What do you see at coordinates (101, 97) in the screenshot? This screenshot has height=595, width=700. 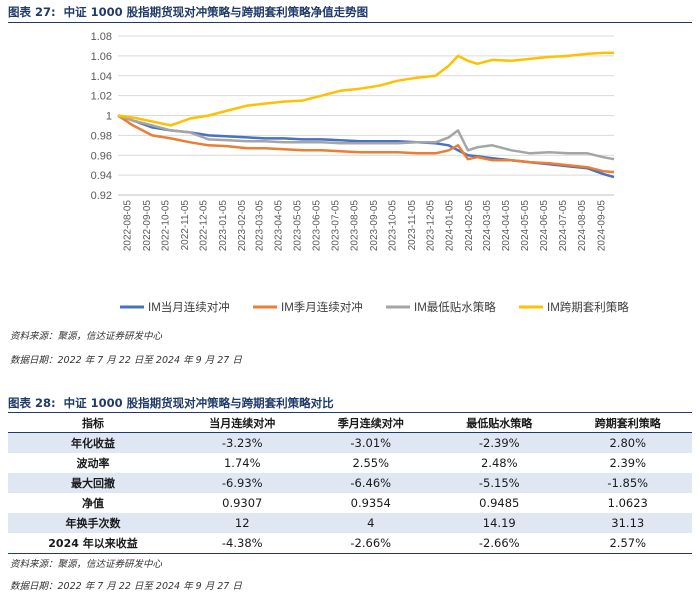 I see `y-tick-label: 1.02` at bounding box center [101, 97].